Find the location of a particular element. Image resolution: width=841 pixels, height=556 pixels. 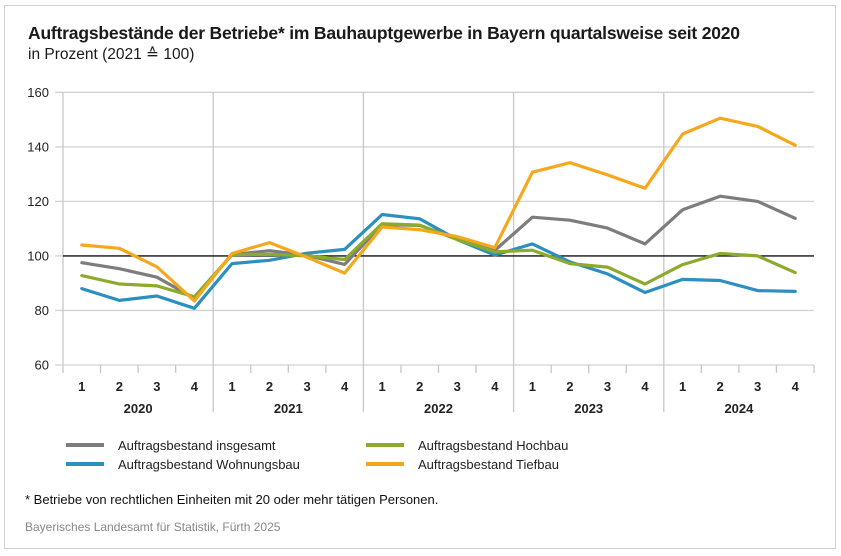

legend-item-insgesamt: Auftragsbestand insgesamt is located at coordinates (171, 445).